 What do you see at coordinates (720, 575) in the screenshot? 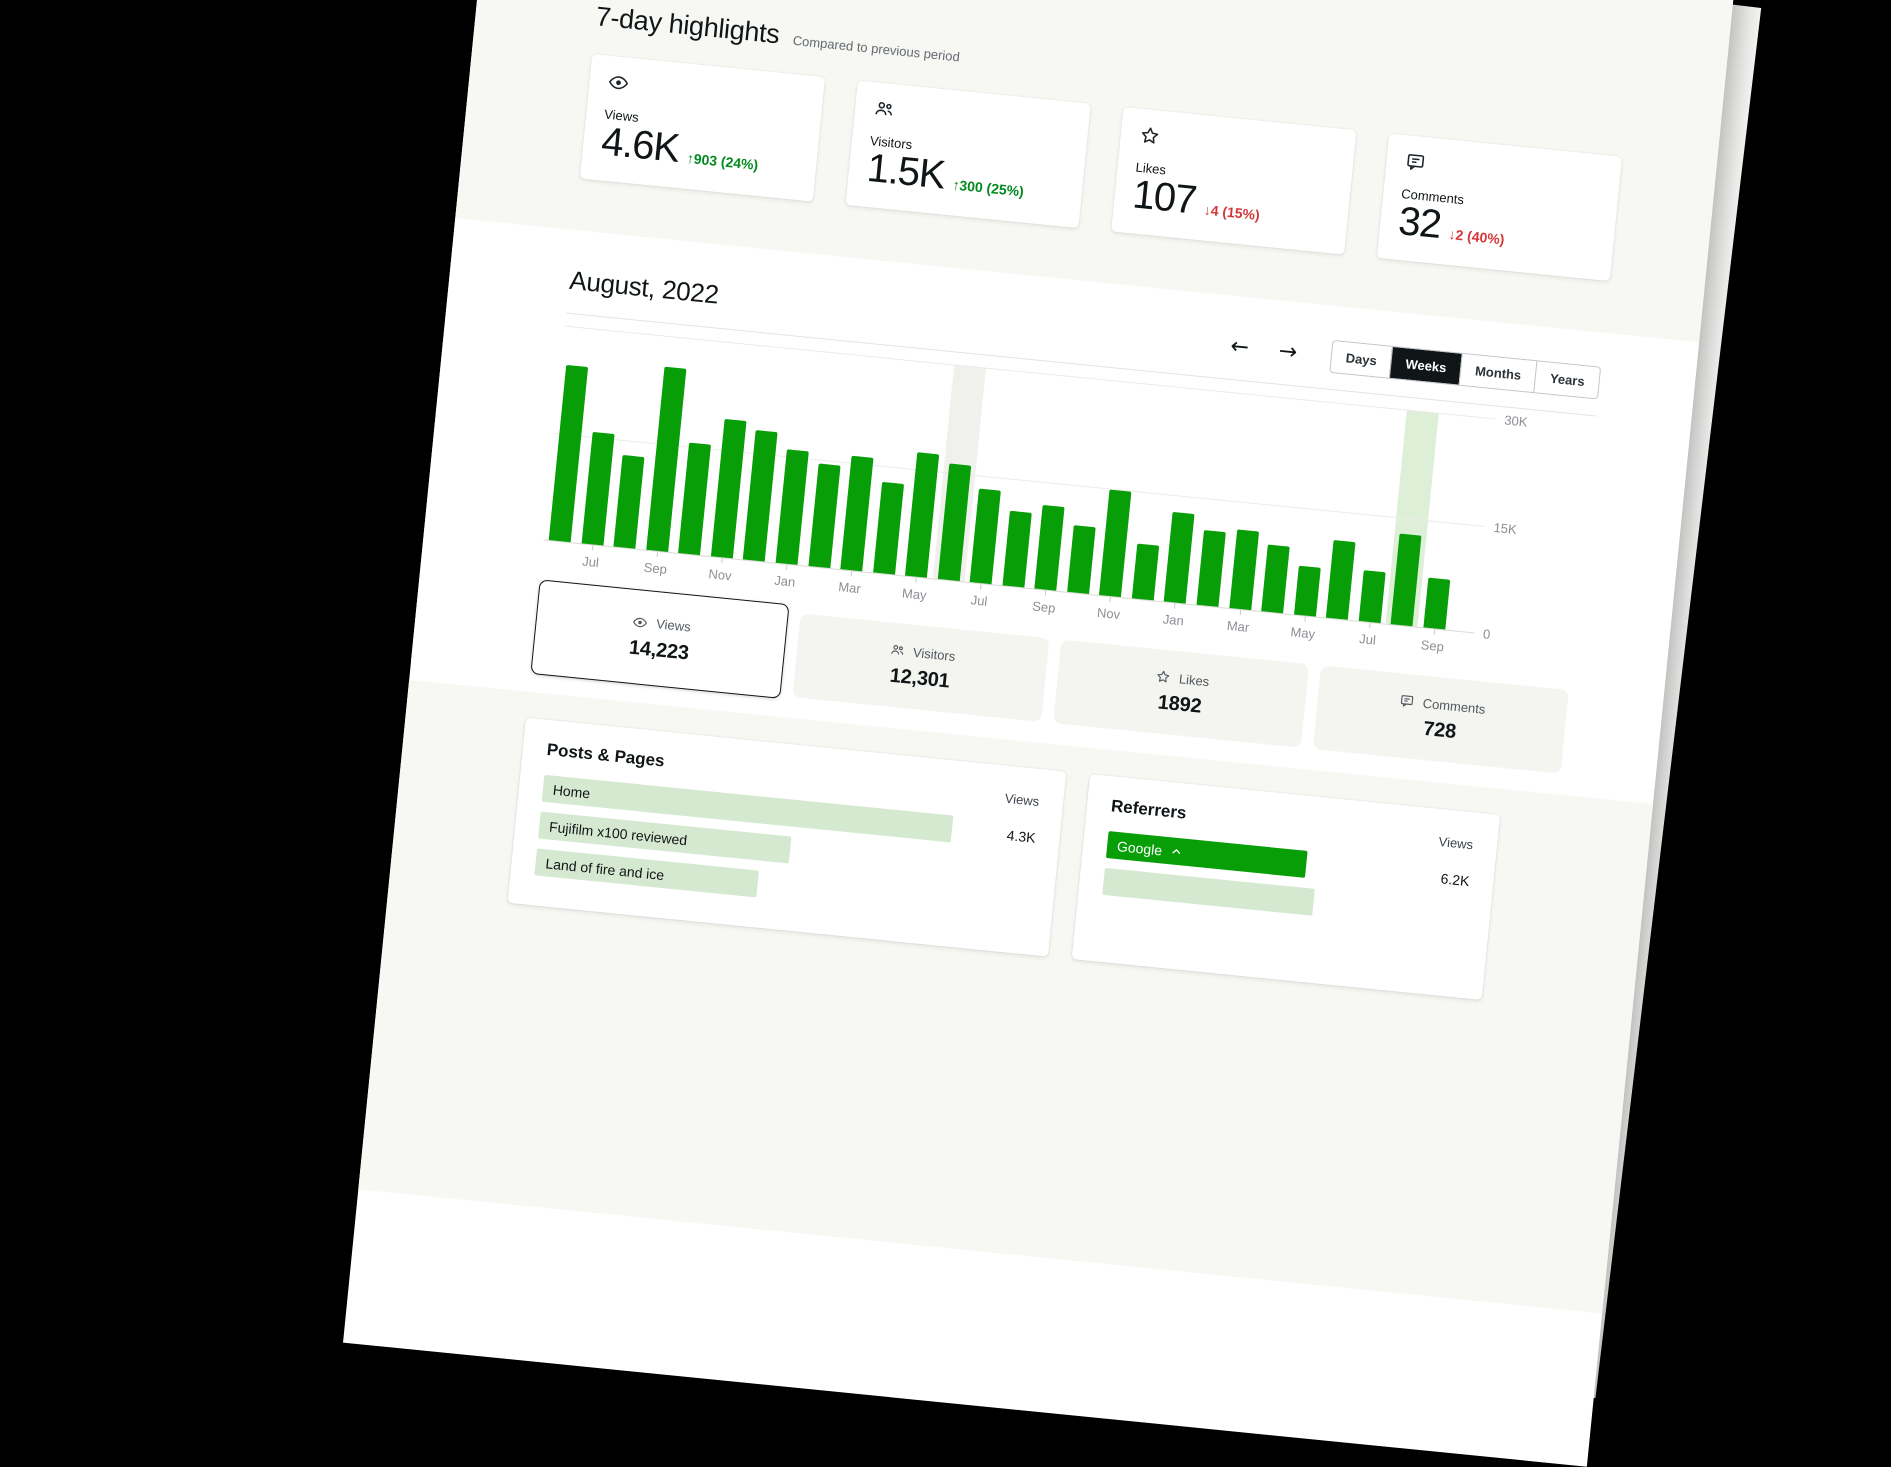
I see `x-axis-label-nov-2: Nov` at bounding box center [720, 575].